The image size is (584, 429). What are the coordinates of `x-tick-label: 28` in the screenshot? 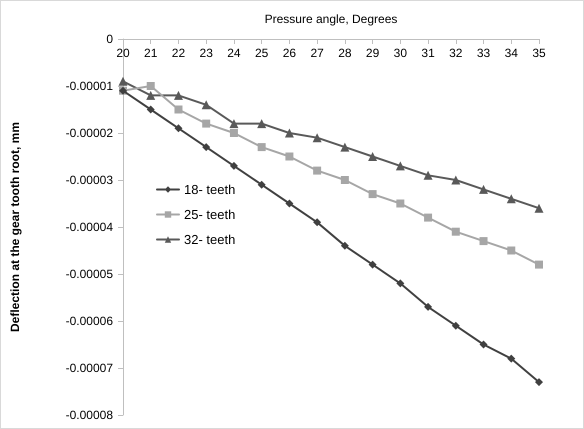 It's located at (345, 53).